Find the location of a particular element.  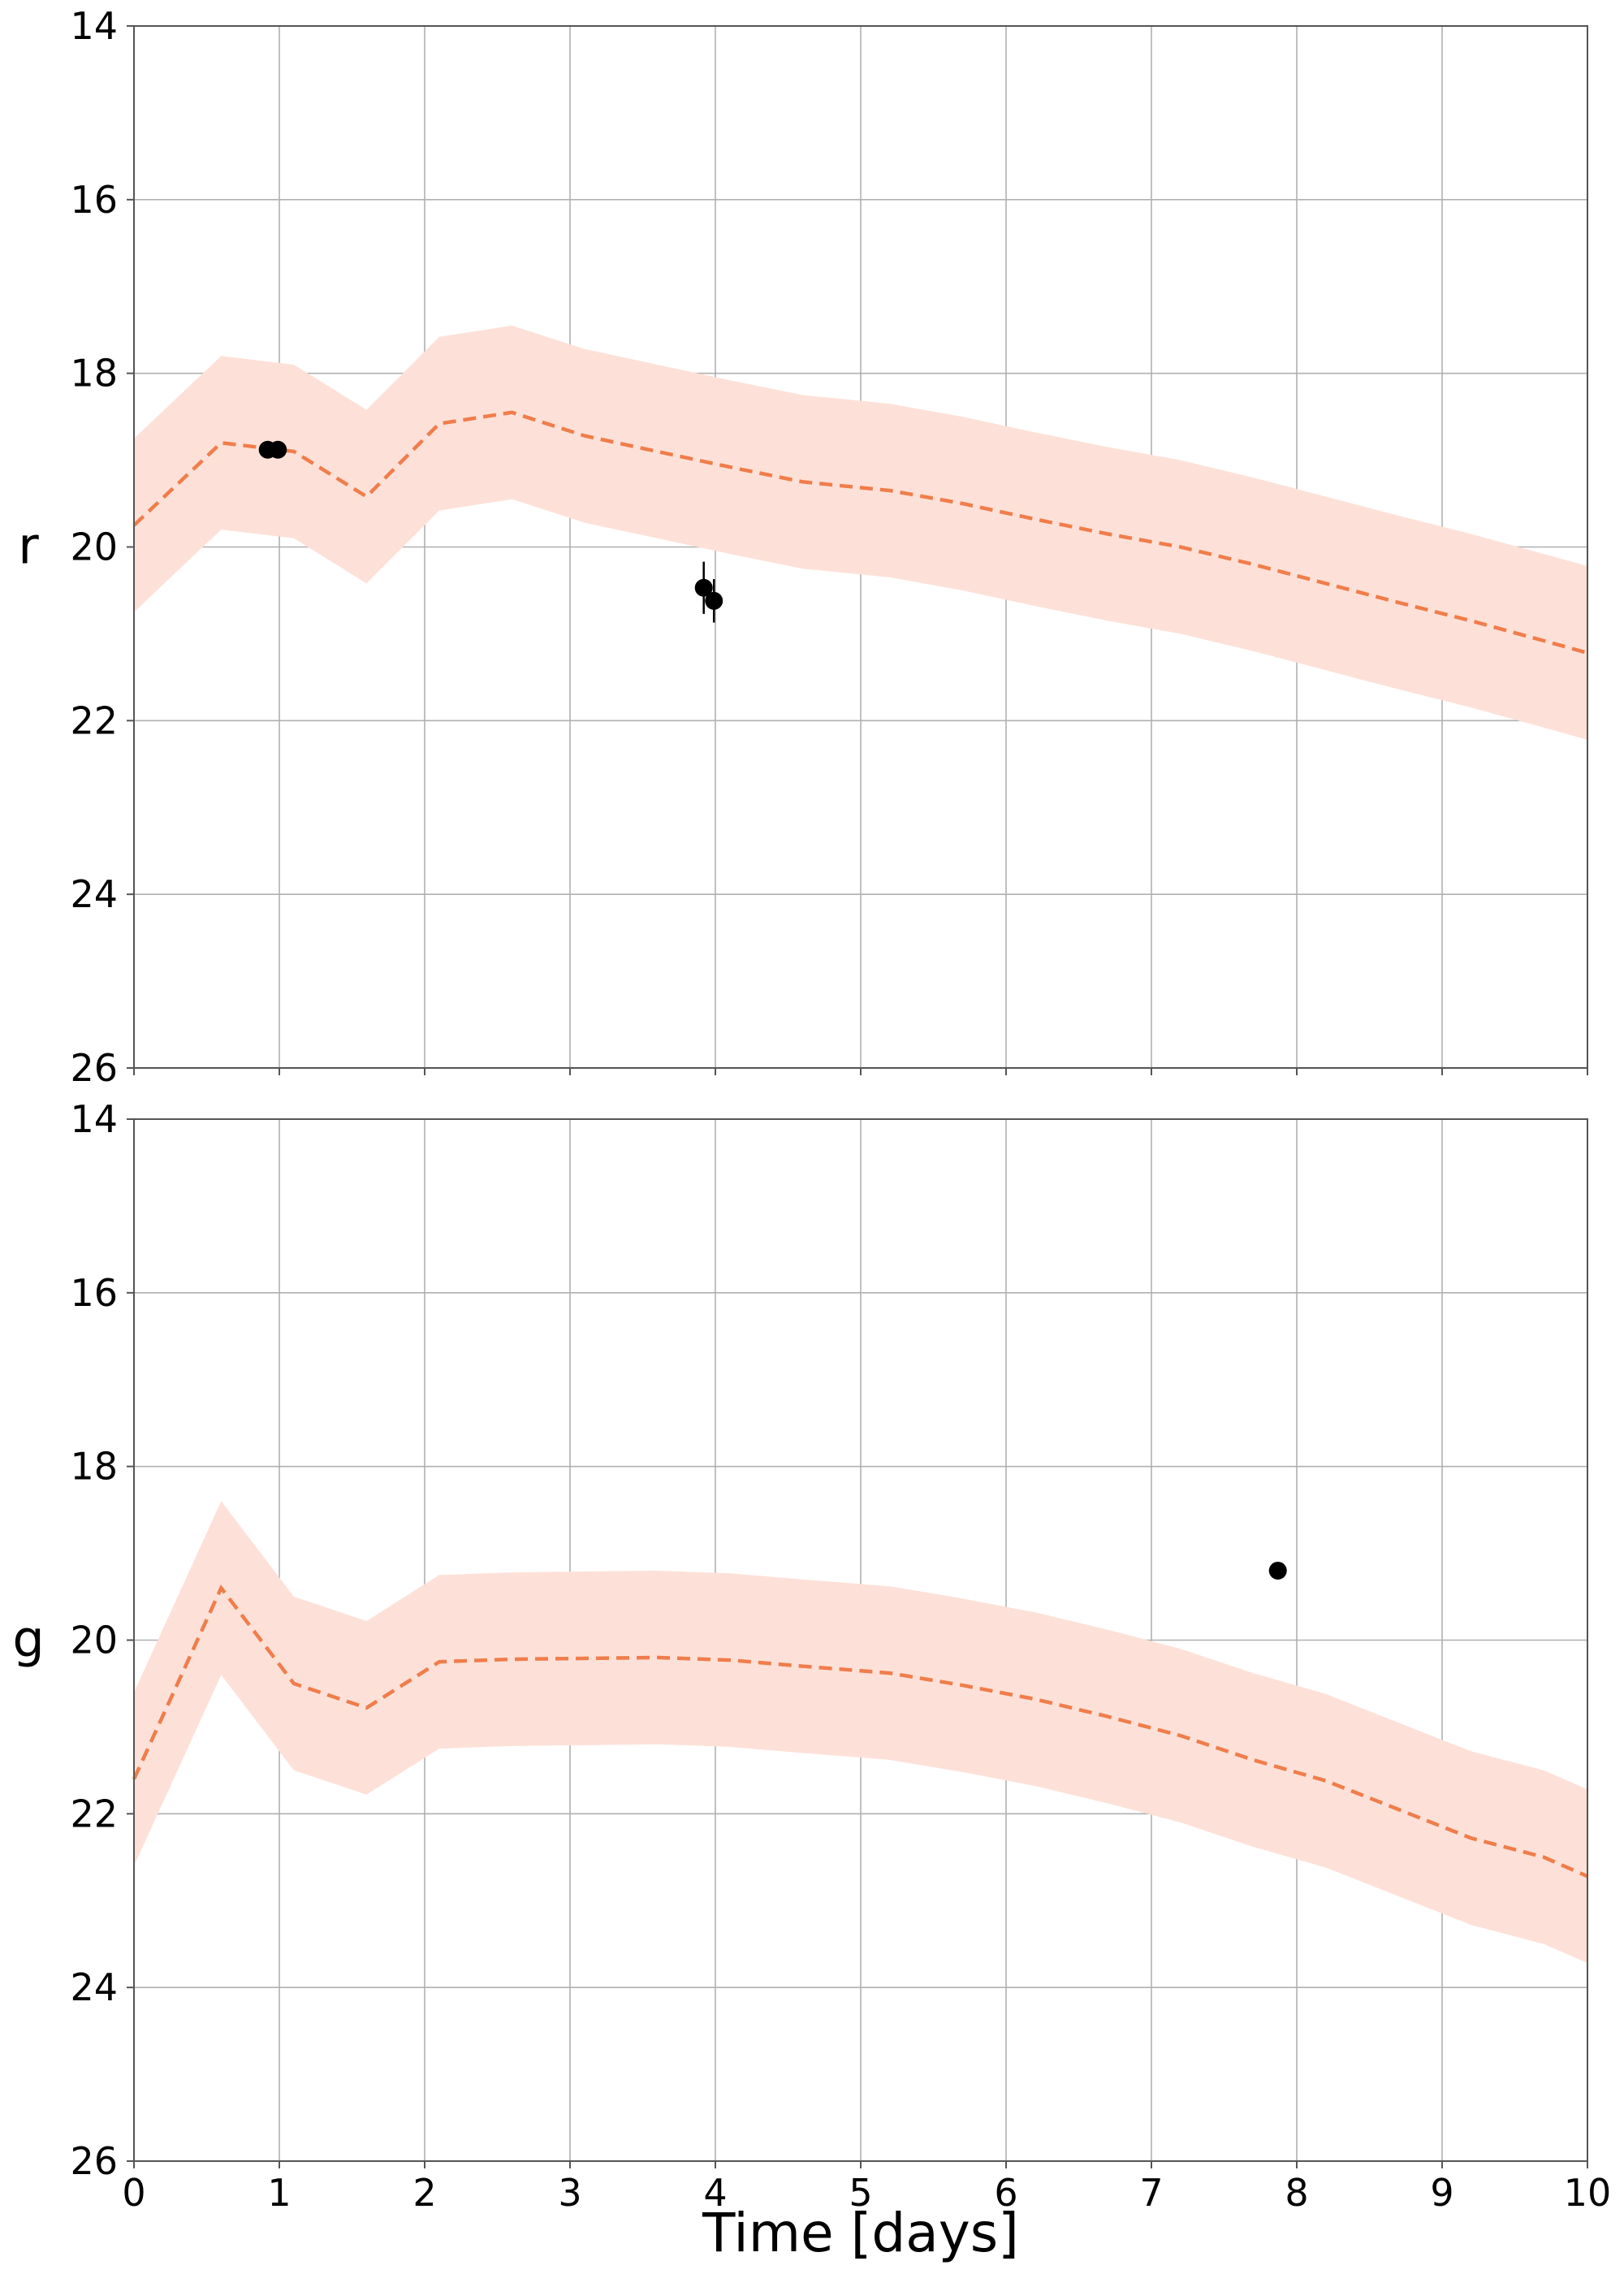

x-tick-label: 1 is located at coordinates (279, 2193).